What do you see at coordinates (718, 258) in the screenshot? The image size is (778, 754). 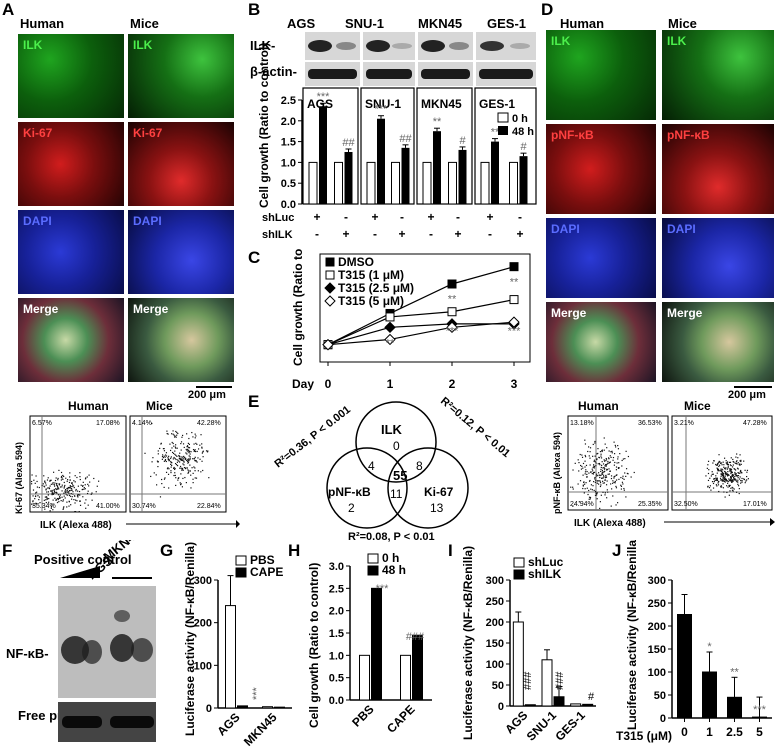 I see `d-mice-dapi-image: DAPI` at bounding box center [718, 258].